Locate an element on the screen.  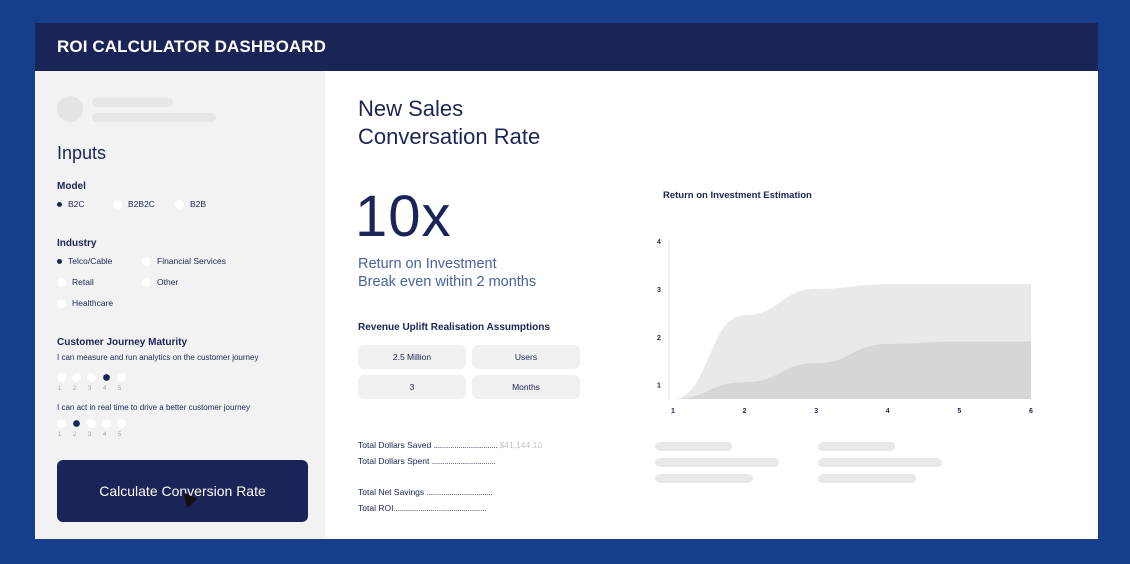
breakeven-text: Break even within 2 months is located at coordinates (447, 282).